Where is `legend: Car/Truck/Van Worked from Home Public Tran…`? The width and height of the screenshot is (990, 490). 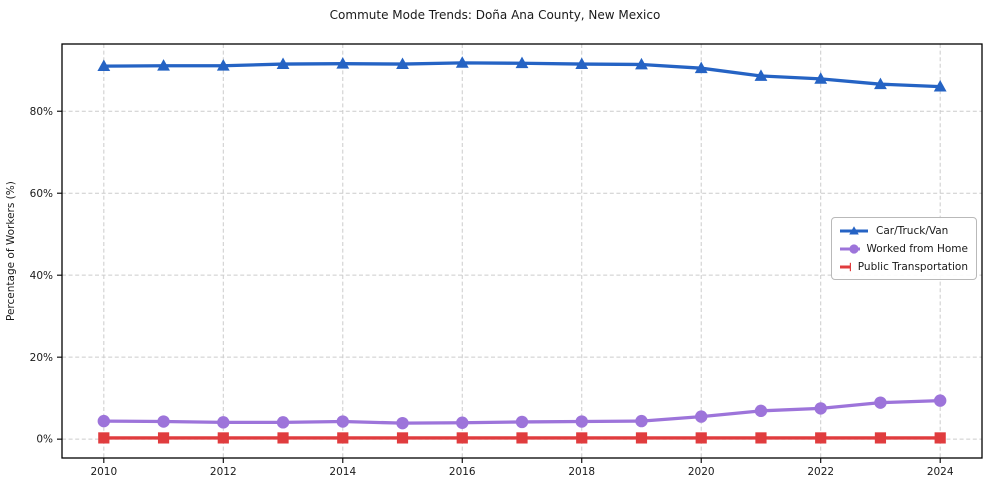 legend: Car/Truck/Van Worked from Home Public Tran… is located at coordinates (904, 248).